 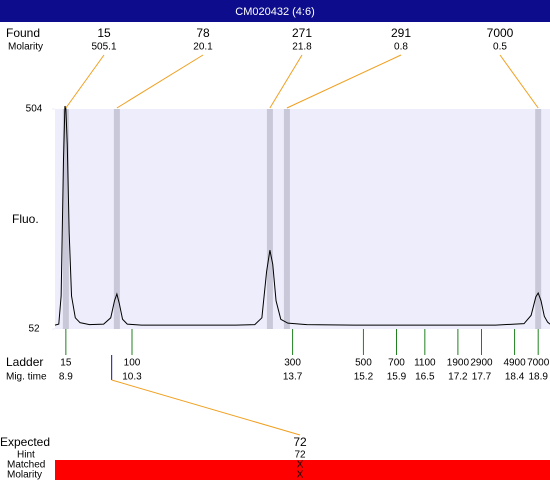 I want to click on matched-bar, so click(x=302, y=470).